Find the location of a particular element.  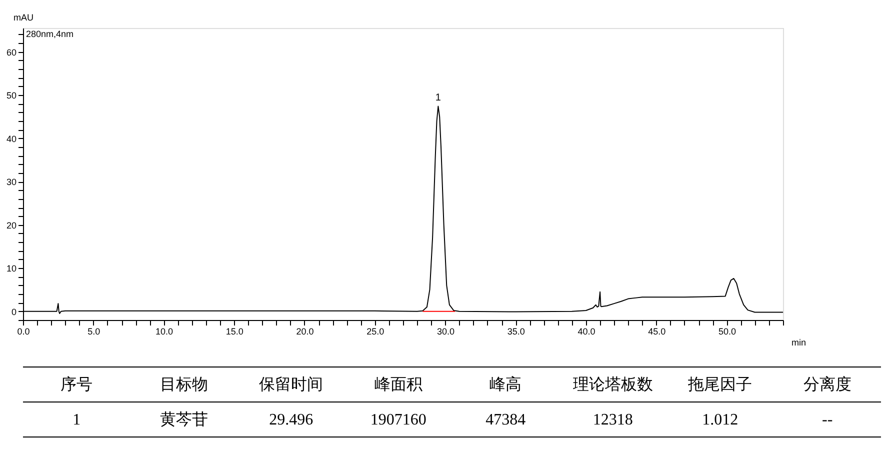

x-tick-label: 50.0 is located at coordinates (727, 331).